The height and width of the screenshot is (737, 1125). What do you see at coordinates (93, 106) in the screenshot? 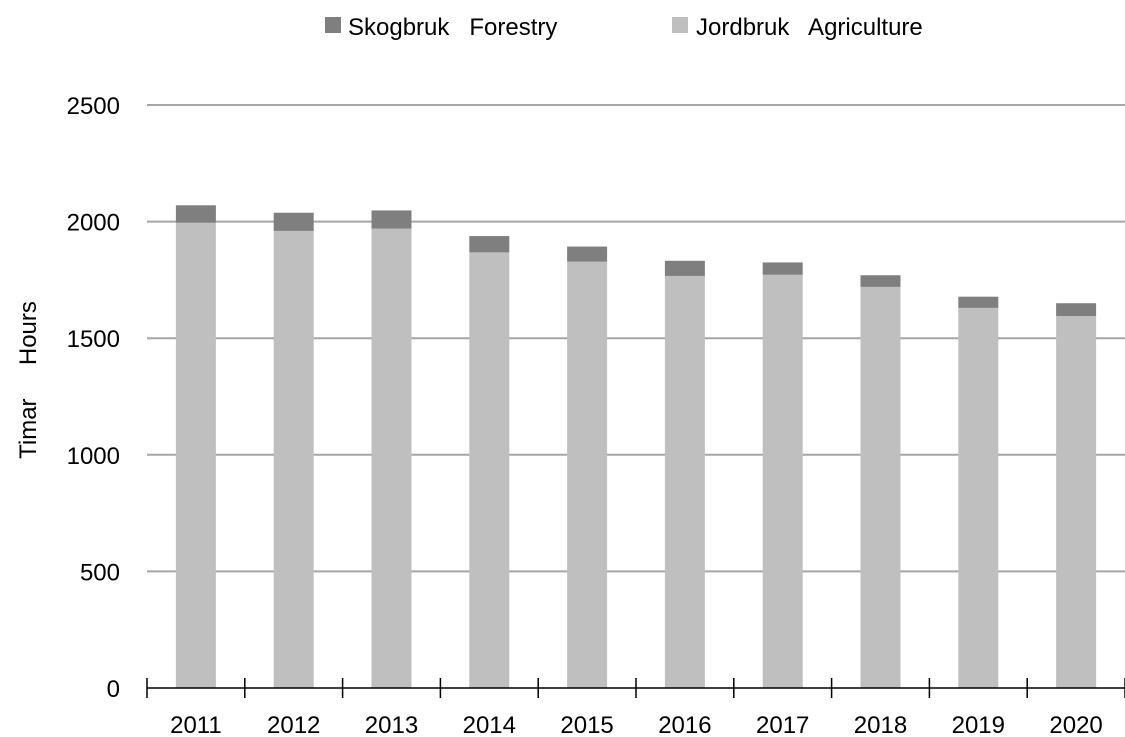
I see `y-tick-label: 2500` at bounding box center [93, 106].